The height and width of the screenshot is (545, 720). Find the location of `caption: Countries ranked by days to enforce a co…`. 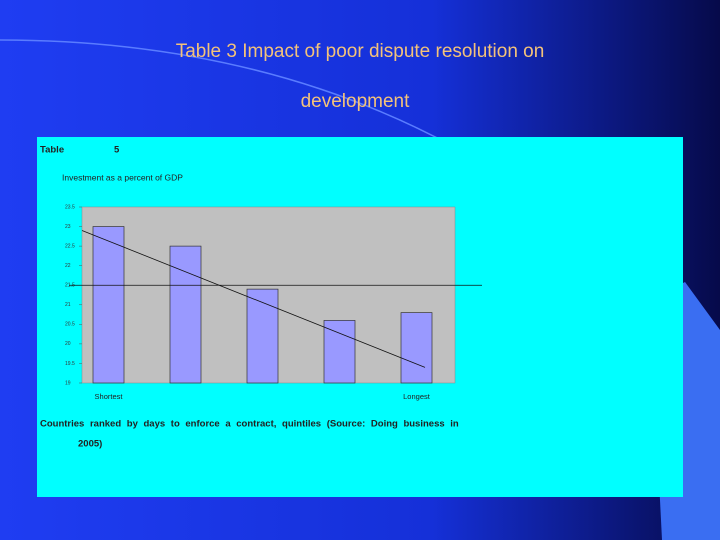

caption: Countries ranked by days to enforce a co… is located at coordinates (249, 424).